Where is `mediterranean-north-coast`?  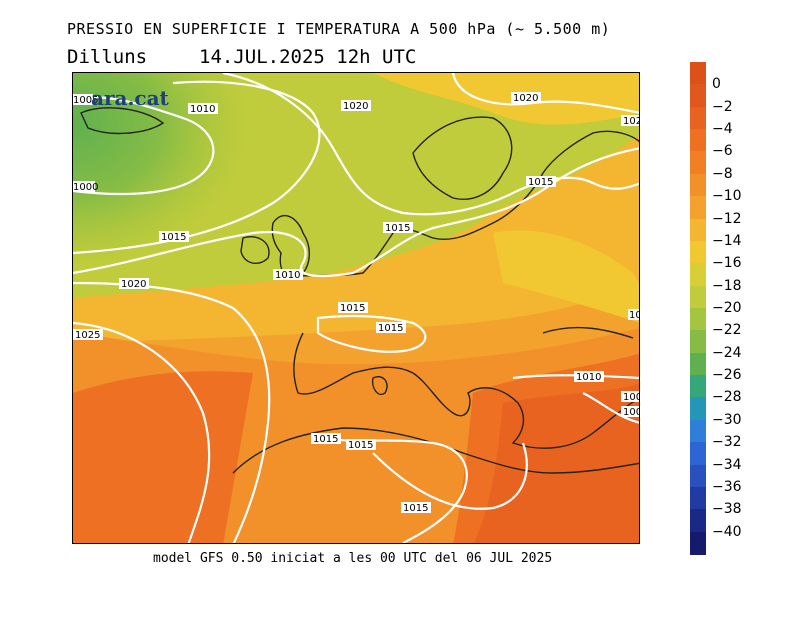
mediterranean-north-coast is located at coordinates (466, 390).